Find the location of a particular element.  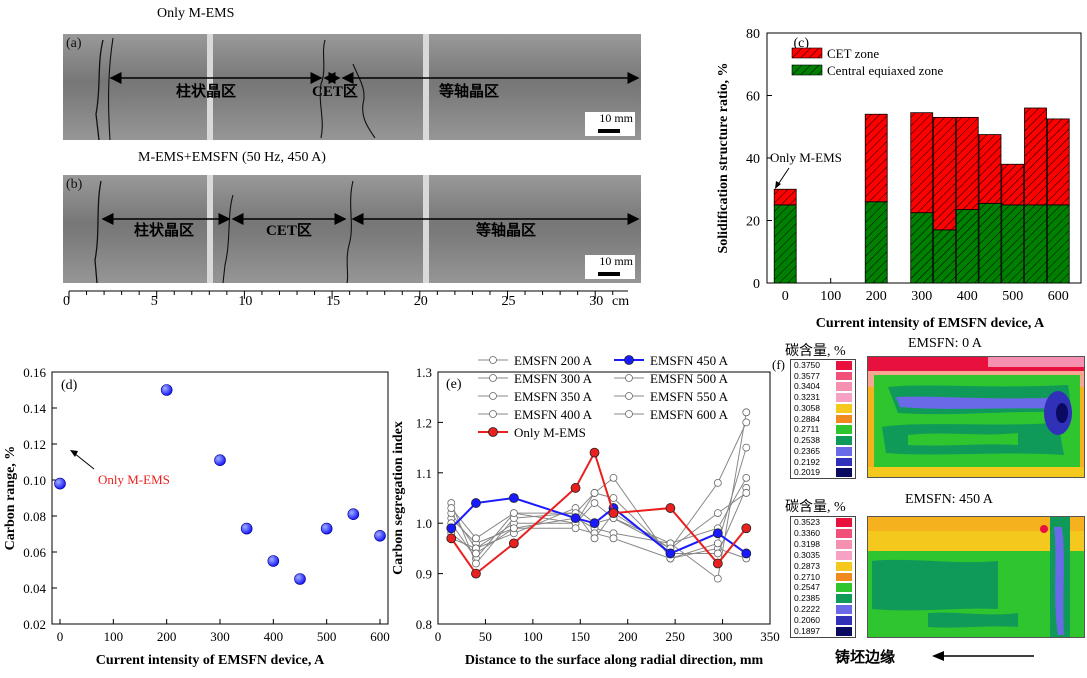

panel-a-macrograph: (a) 10 mm is located at coordinates (352, 87).